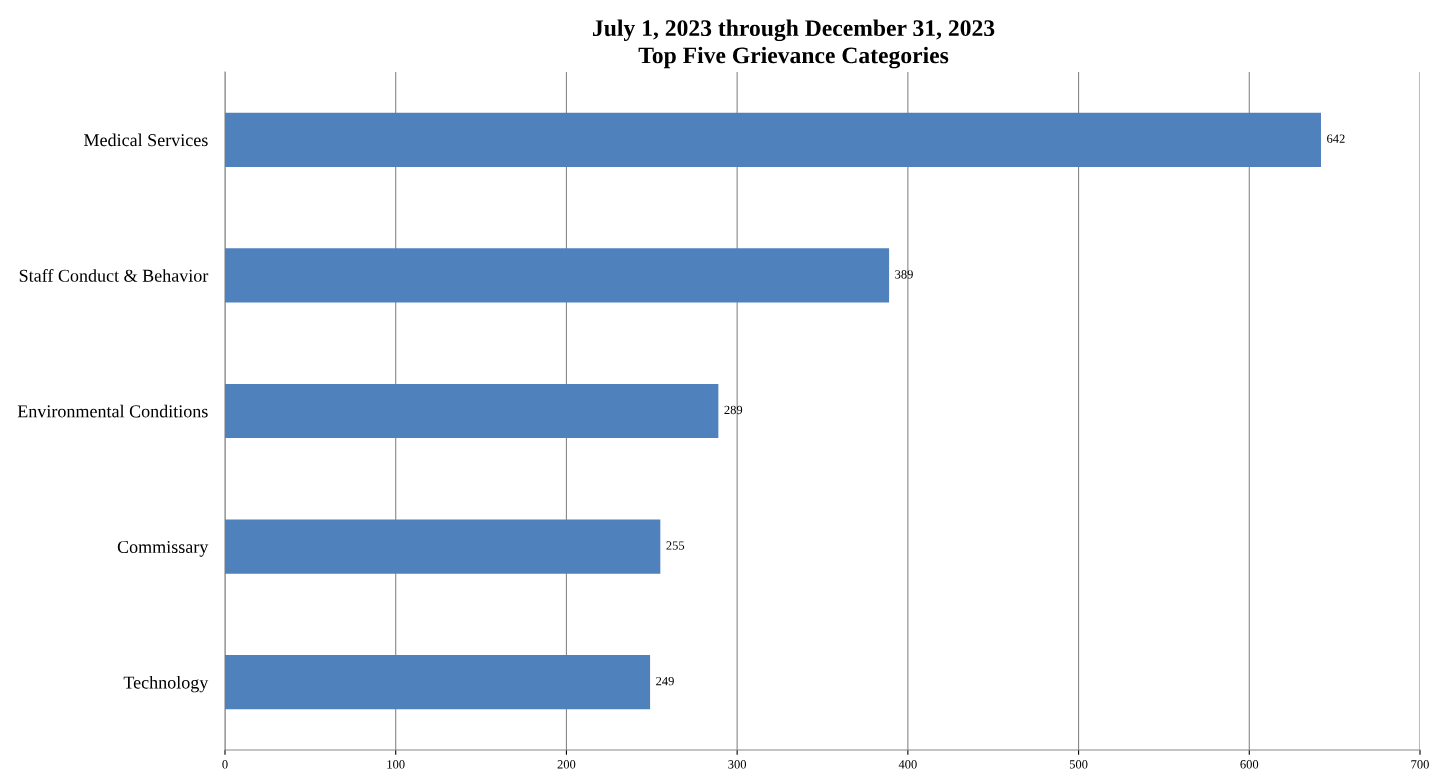  What do you see at coordinates (737, 764) in the screenshot?
I see `x-tick-label: 300` at bounding box center [737, 764].